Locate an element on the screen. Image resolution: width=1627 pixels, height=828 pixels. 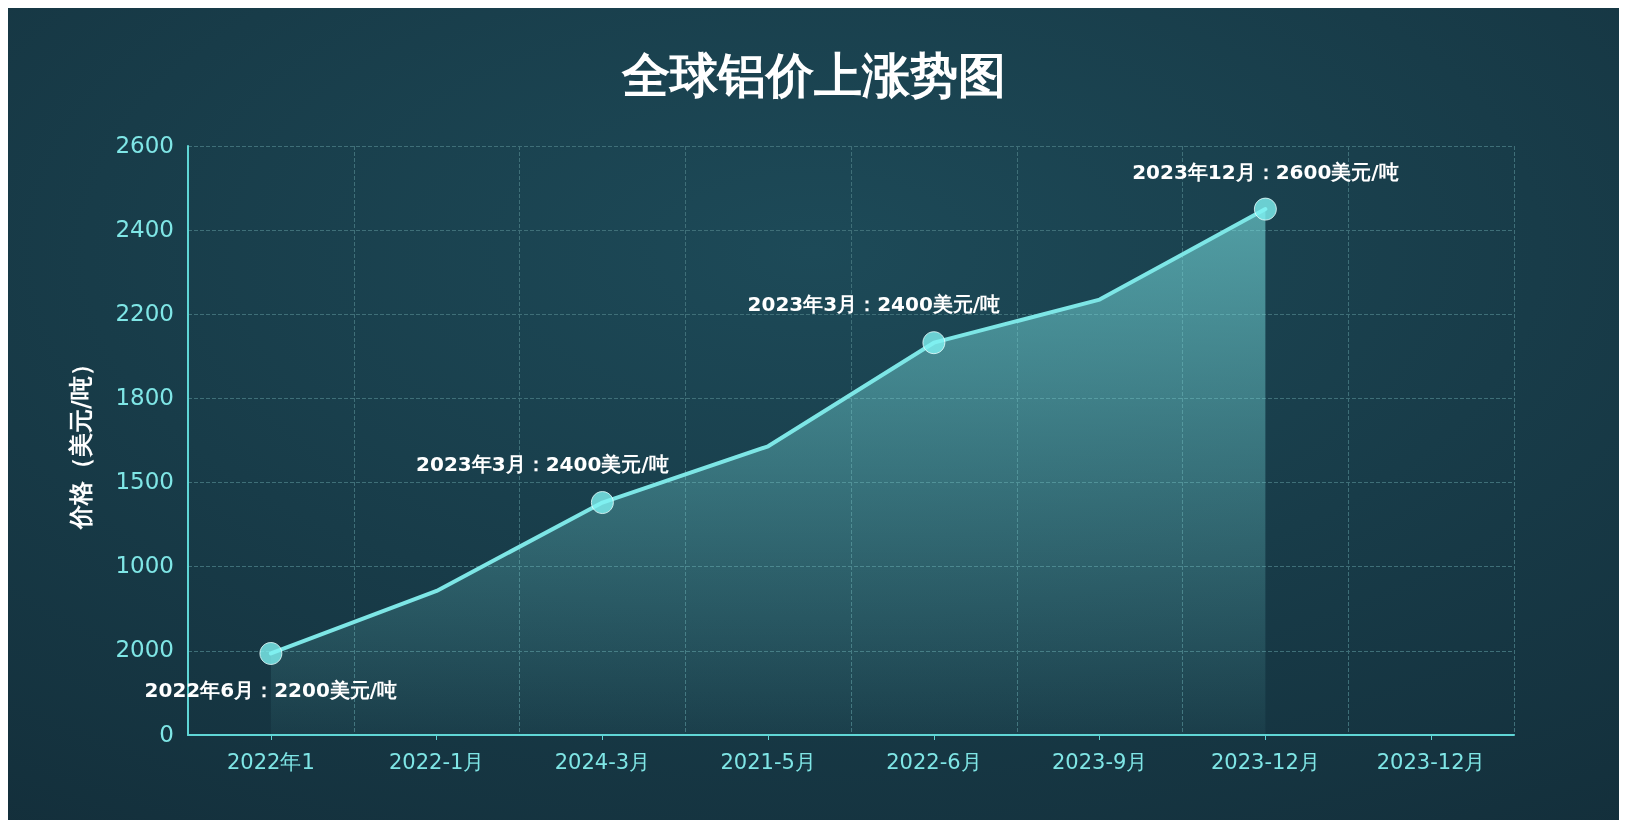
text: 2000 is located at coordinates (144, 649).